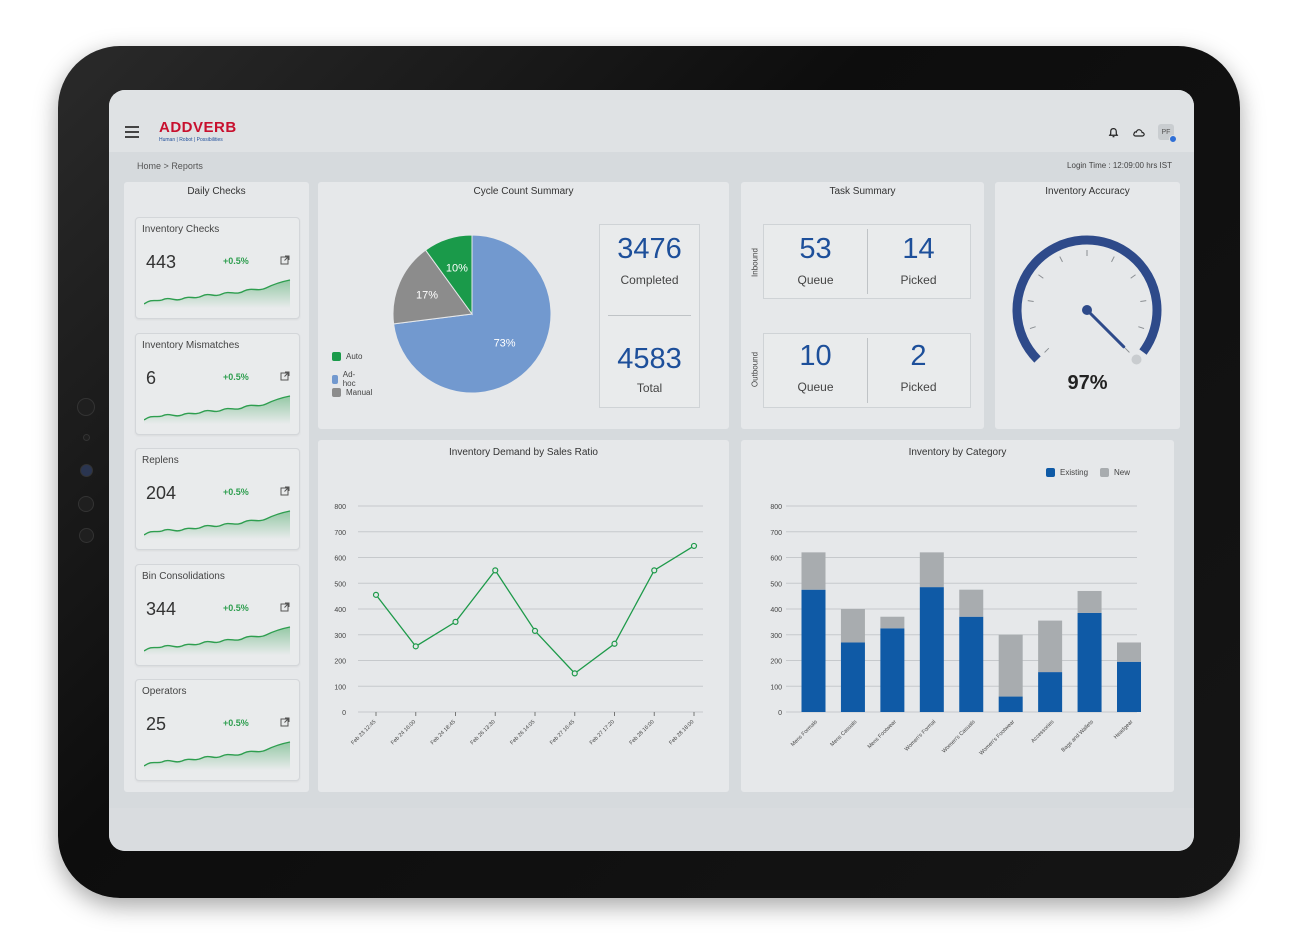  Describe the element at coordinates (649, 359) in the screenshot. I see `total-value: 4583` at that location.